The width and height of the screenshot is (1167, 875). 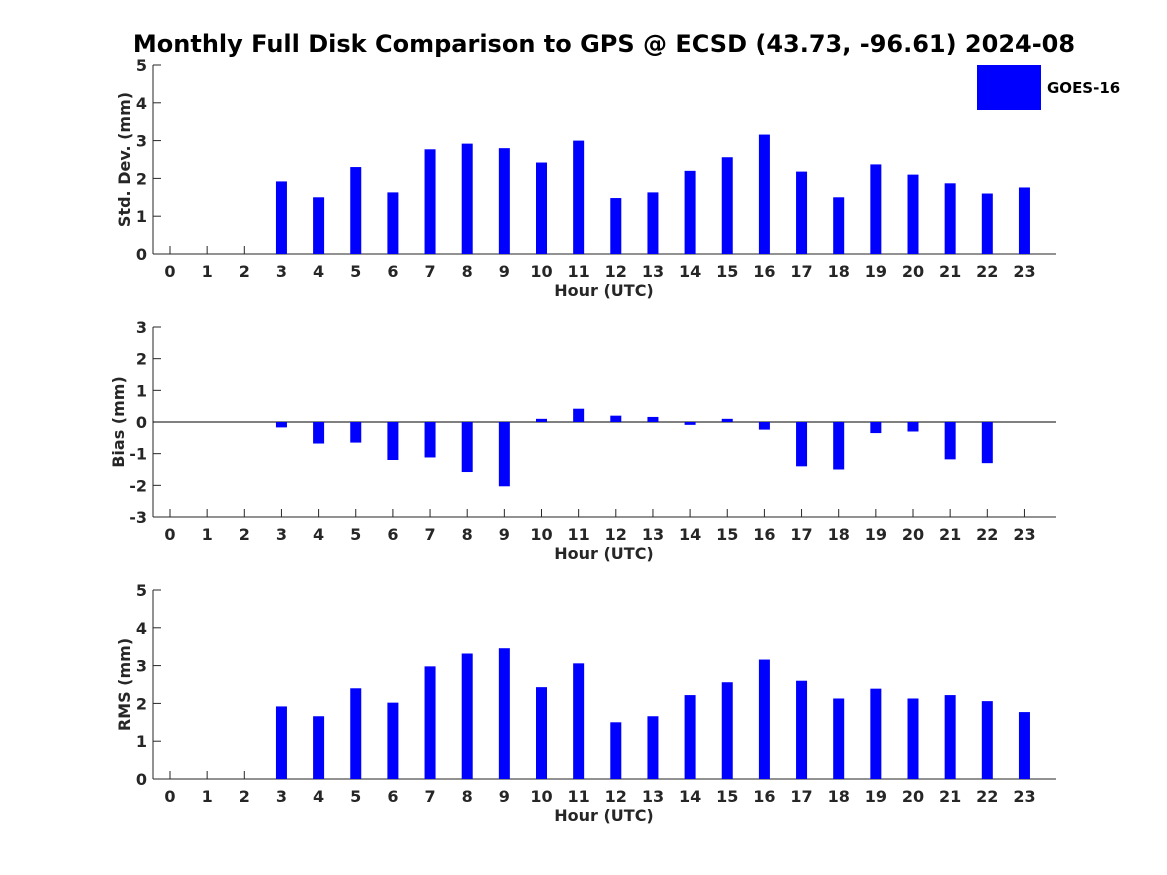 What do you see at coordinates (1009, 87) in the screenshot?
I see `legend-swatch` at bounding box center [1009, 87].